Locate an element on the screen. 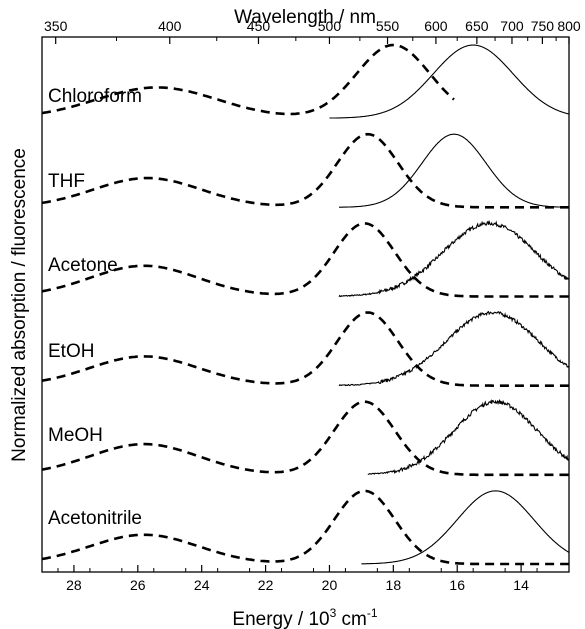 Image resolution: width=585 pixels, height=629 pixels. top-tick-label-450: 450 is located at coordinates (259, 26).